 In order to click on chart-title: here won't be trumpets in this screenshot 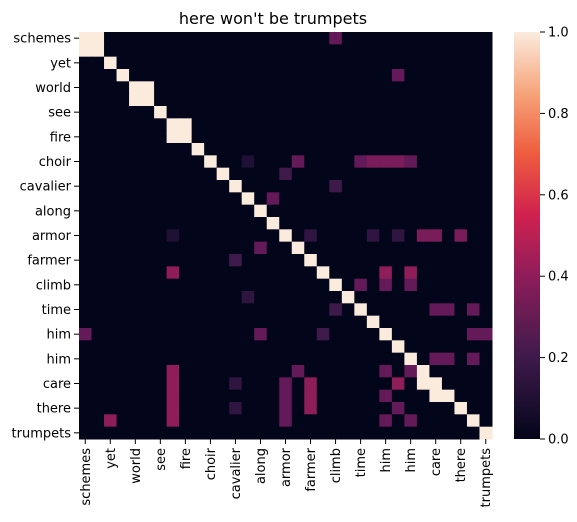, I will do `click(273, 18)`.